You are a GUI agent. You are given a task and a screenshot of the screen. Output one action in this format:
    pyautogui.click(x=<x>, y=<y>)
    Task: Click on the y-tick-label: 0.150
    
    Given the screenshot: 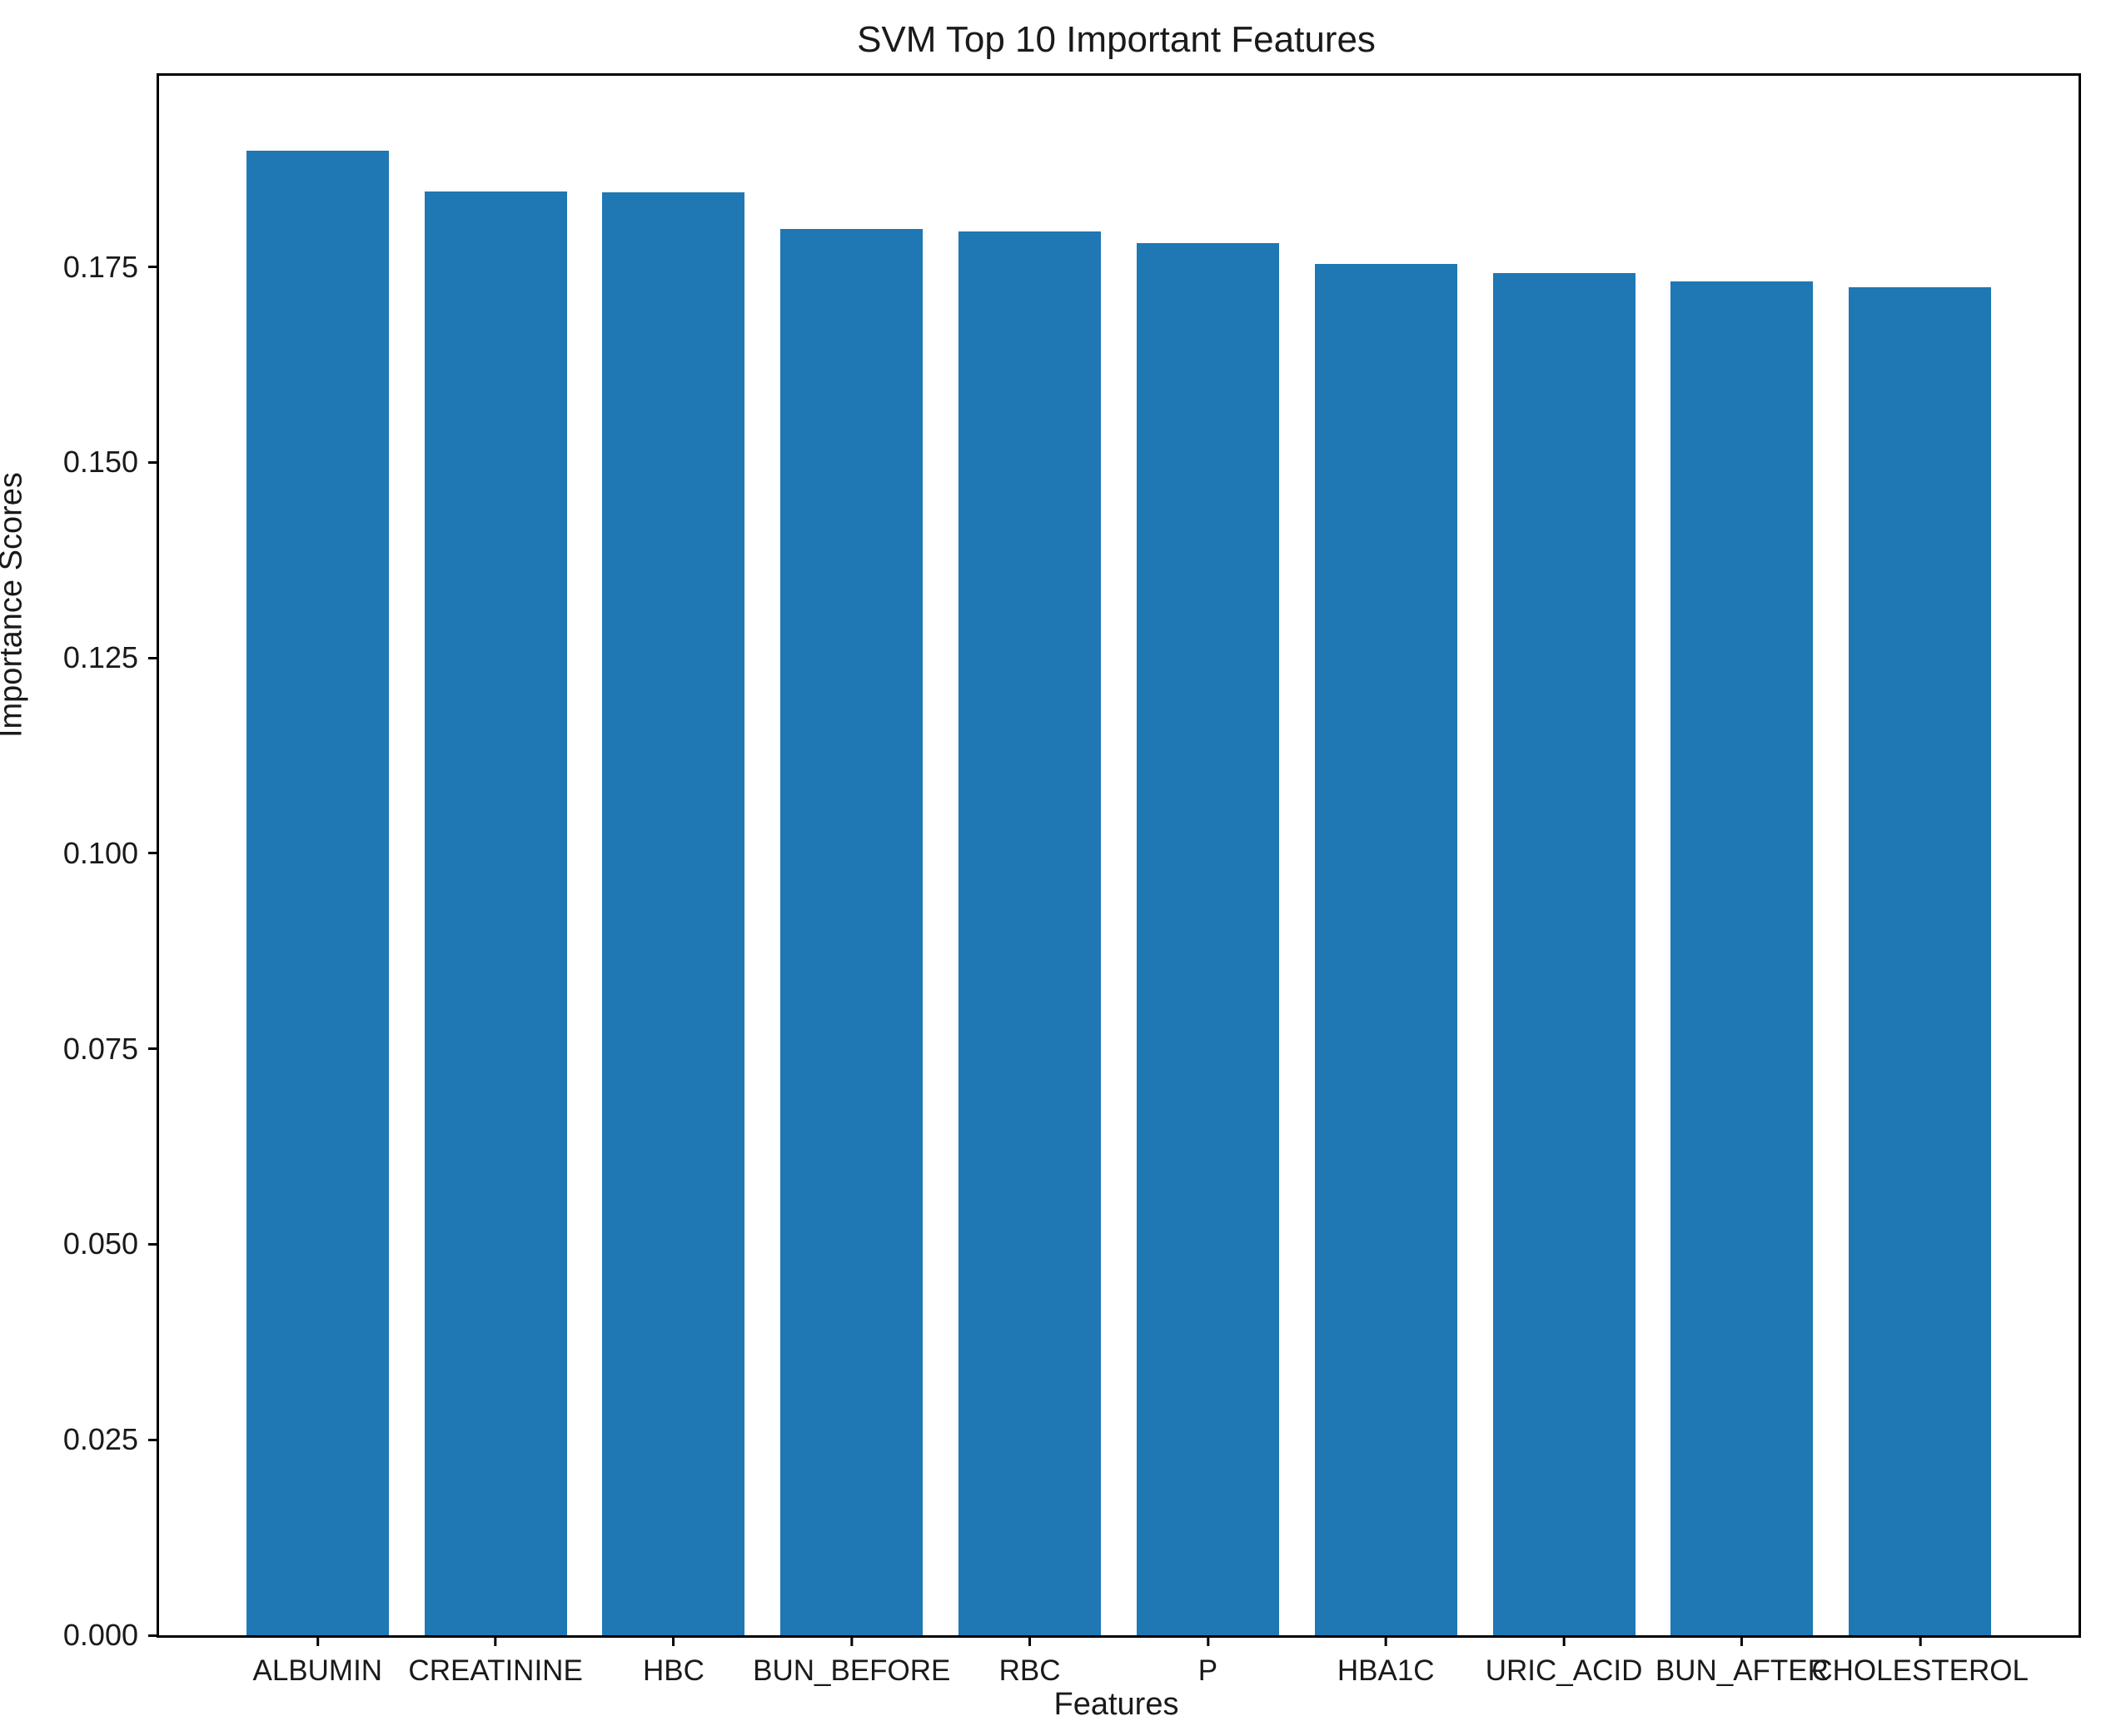 What is the action you would take?
    pyautogui.click(x=100, y=463)
    